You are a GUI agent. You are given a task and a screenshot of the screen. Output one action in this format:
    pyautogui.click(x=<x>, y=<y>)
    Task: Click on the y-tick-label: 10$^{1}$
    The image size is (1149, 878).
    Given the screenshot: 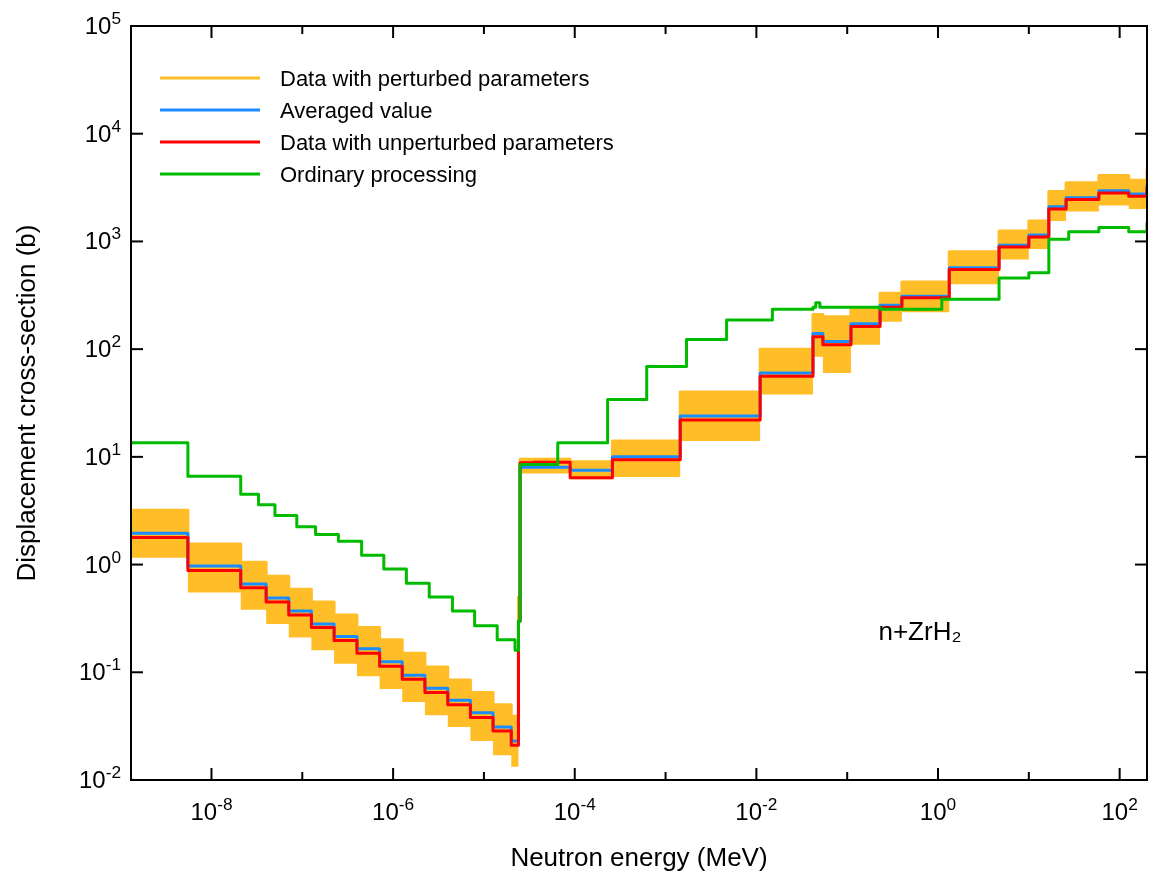 What is the action you would take?
    pyautogui.click(x=102, y=454)
    